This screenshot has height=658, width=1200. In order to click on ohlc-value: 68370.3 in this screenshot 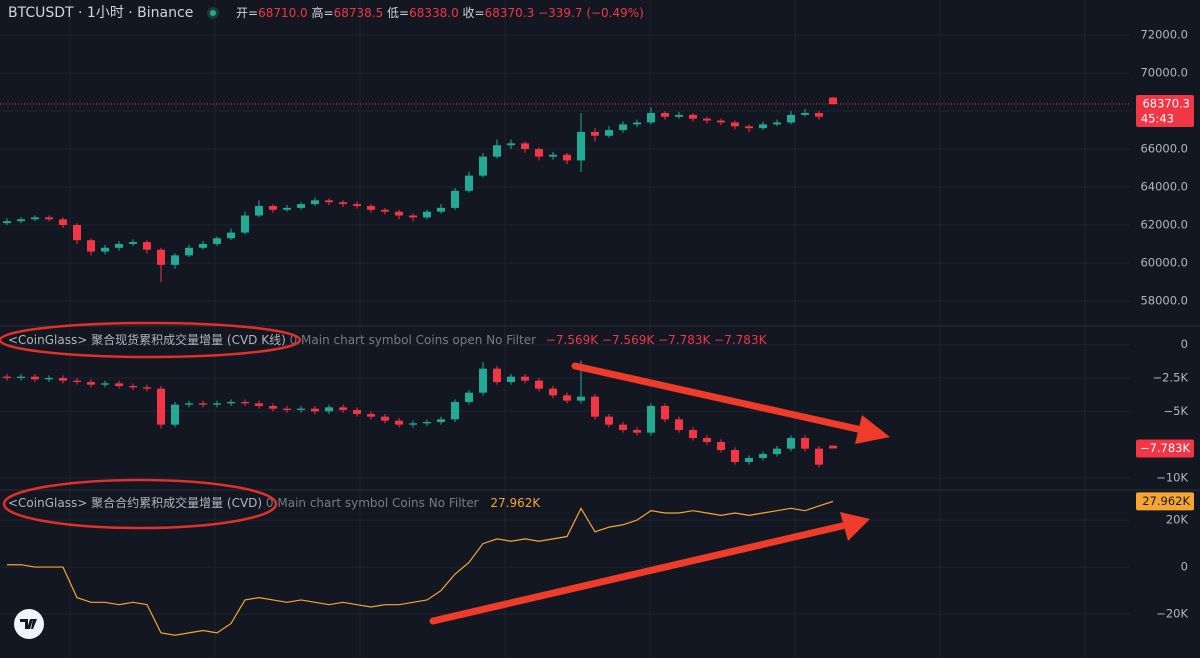, I will do `click(510, 13)`.